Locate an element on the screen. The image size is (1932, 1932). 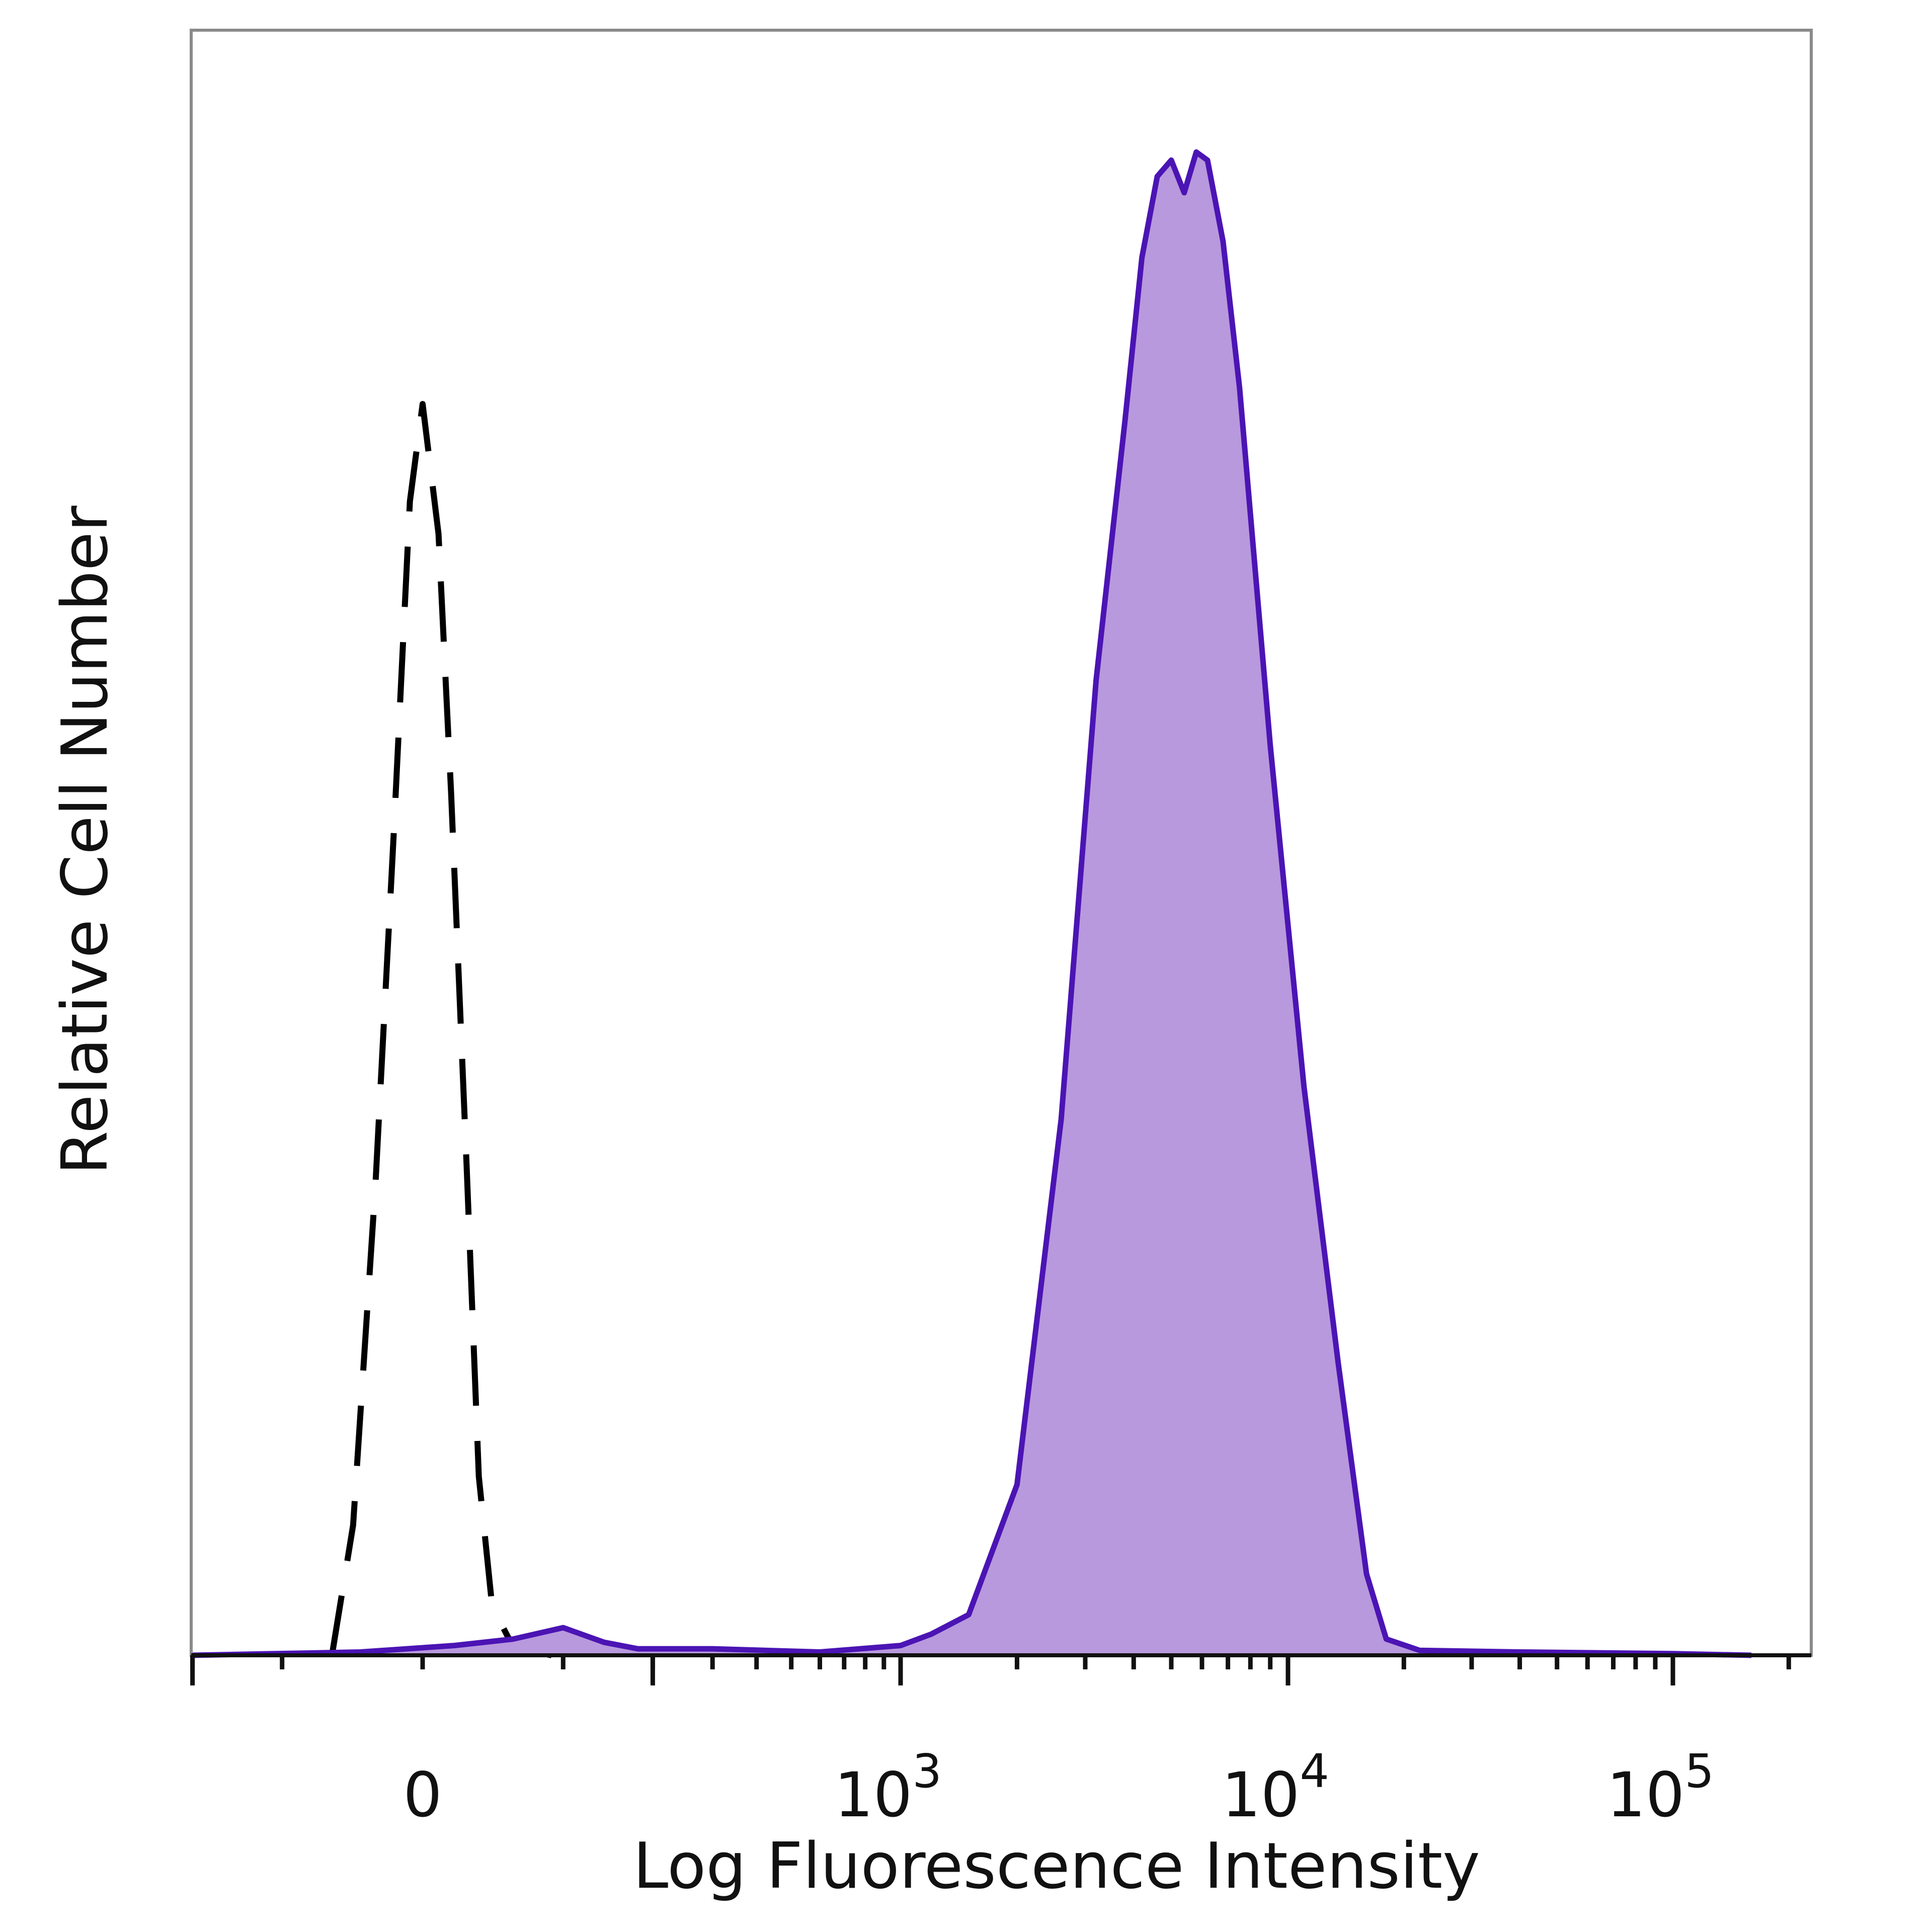
x-tick-label: 0 is located at coordinates (423, 1795).